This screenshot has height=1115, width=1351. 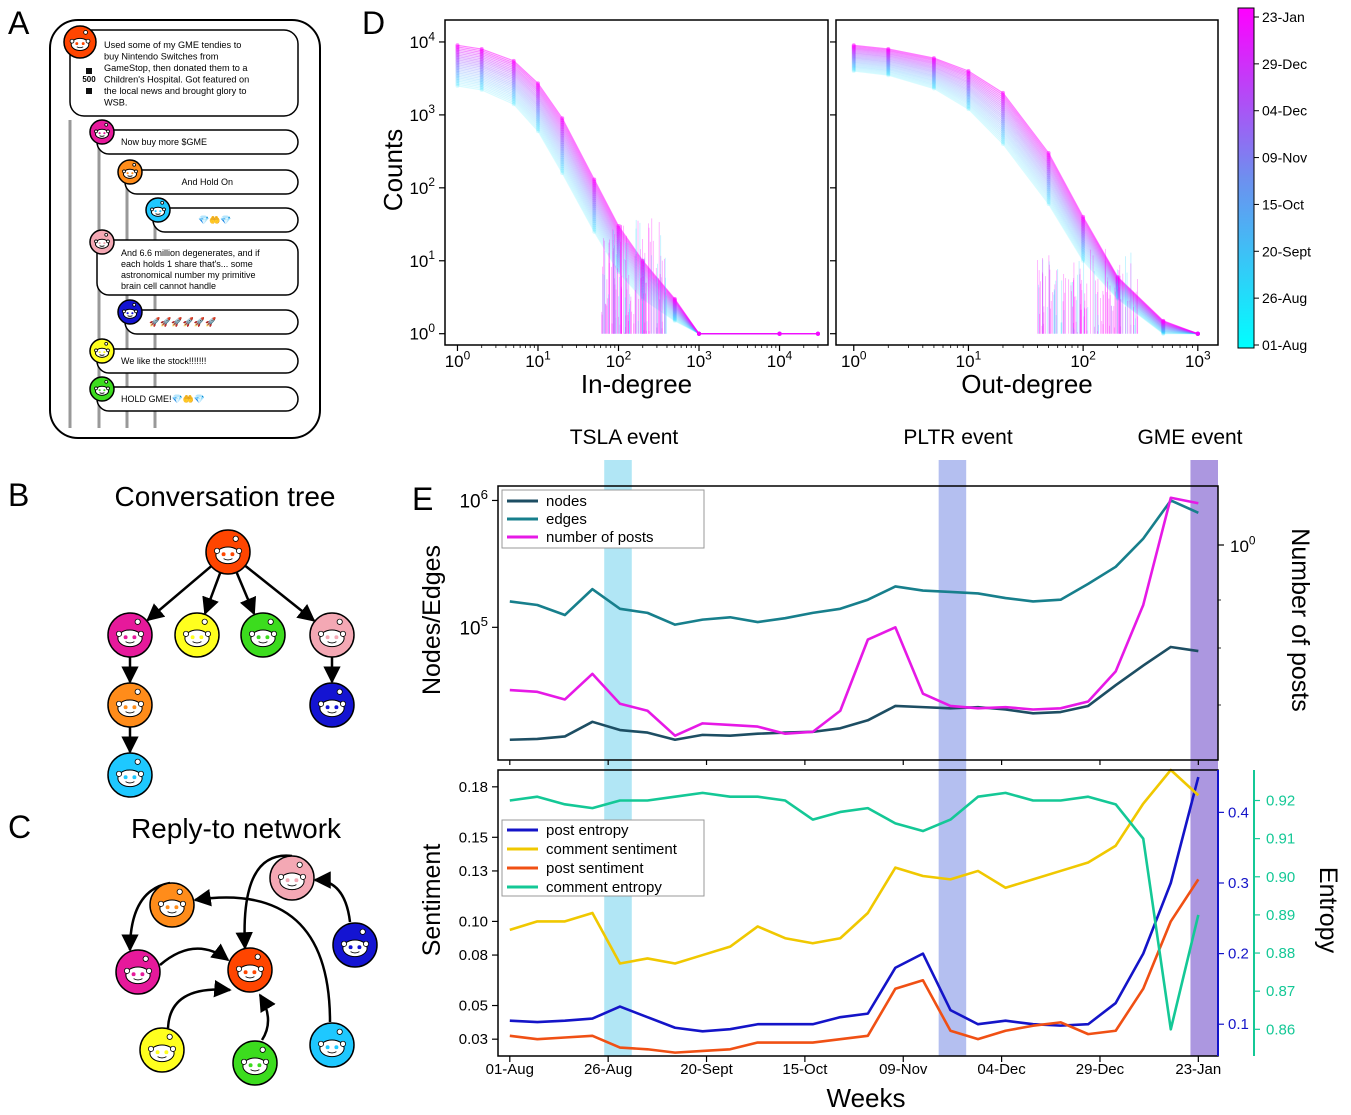 What do you see at coordinates (1001, 1069) in the screenshot?
I see `x-tick-label: 04-Dec` at bounding box center [1001, 1069].